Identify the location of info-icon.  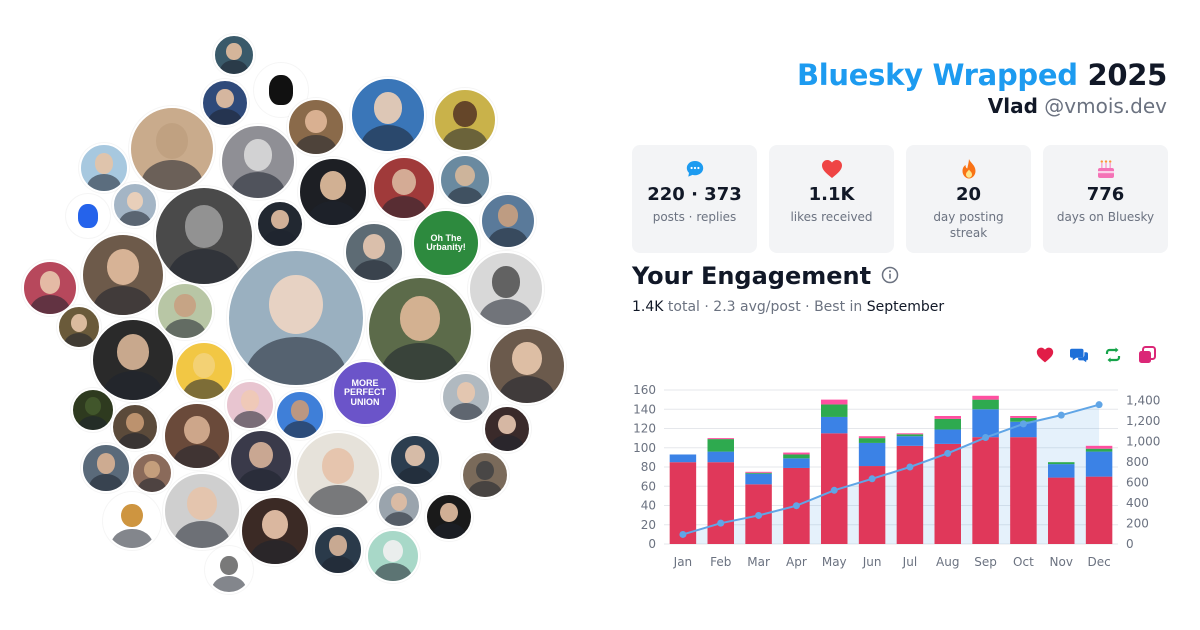
(890, 276).